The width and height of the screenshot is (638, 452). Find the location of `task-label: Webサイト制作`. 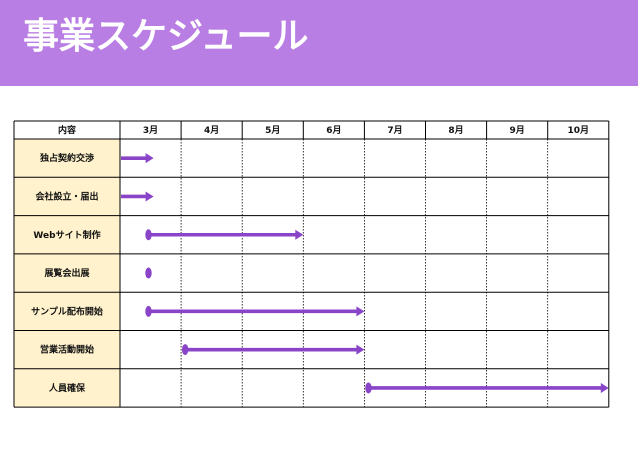

task-label: Webサイト制作 is located at coordinates (66, 235).